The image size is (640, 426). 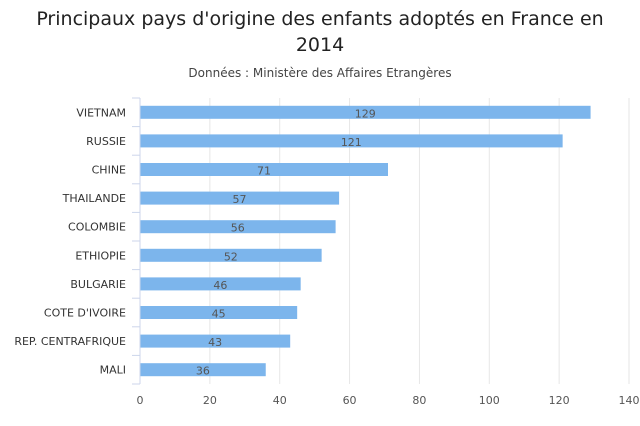 I want to click on x-tick-label-7: 140, so click(x=629, y=400).